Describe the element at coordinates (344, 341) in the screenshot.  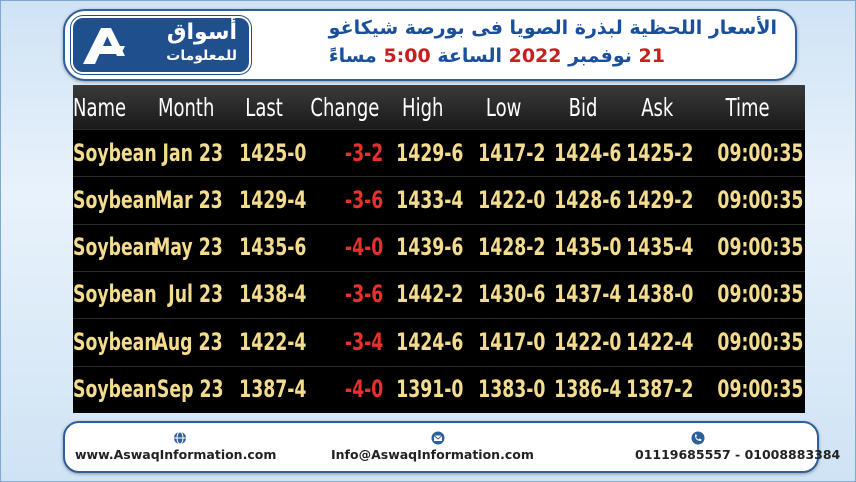
I see `table-cell: -3-4` at that location.